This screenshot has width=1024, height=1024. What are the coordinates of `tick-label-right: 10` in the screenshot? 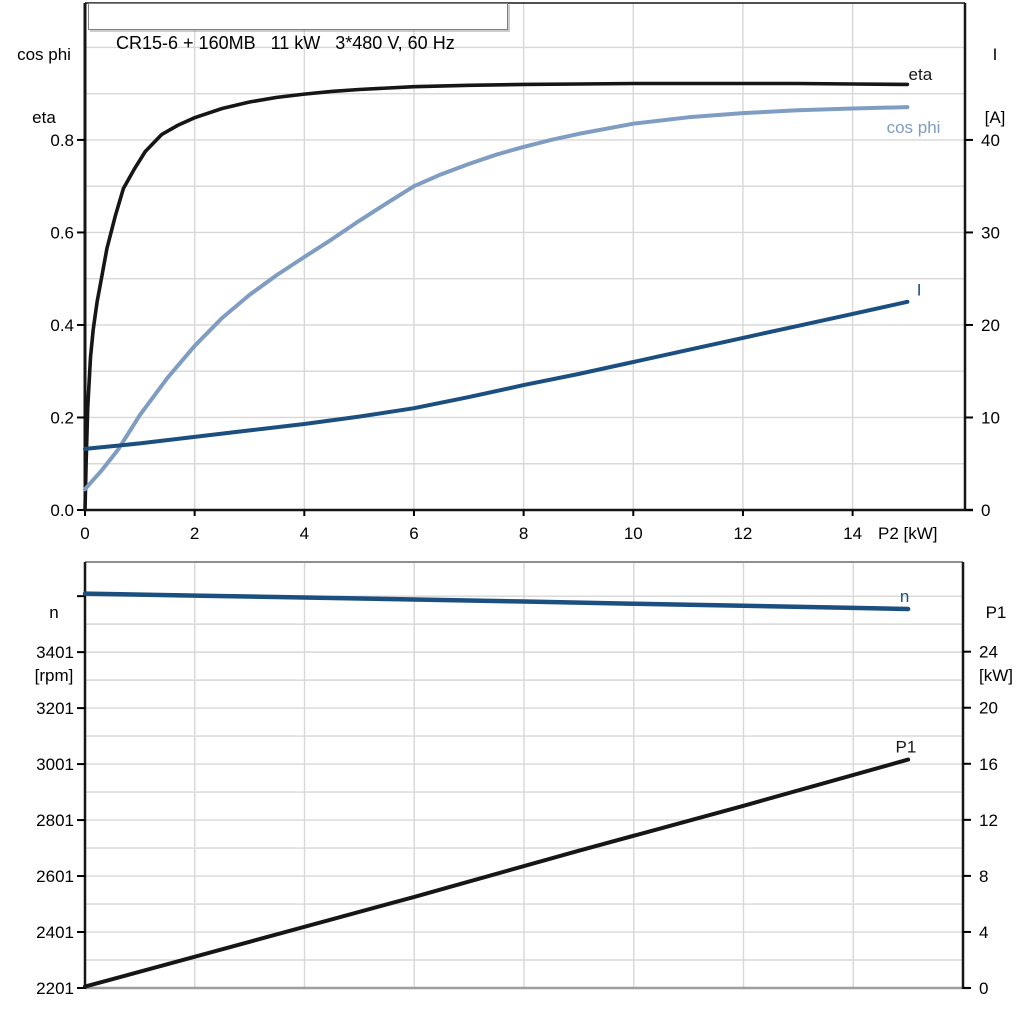 It's located at (990, 417).